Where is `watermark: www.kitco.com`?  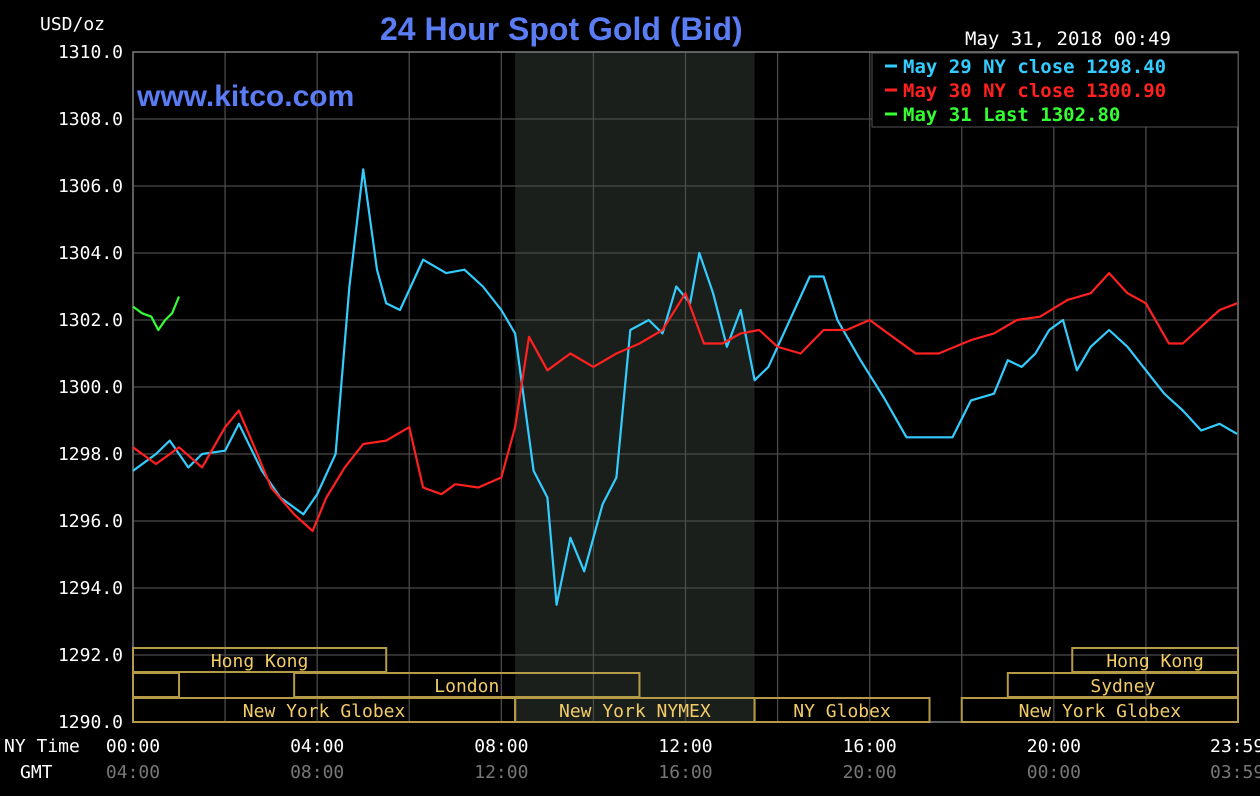 watermark: www.kitco.com is located at coordinates (245, 96).